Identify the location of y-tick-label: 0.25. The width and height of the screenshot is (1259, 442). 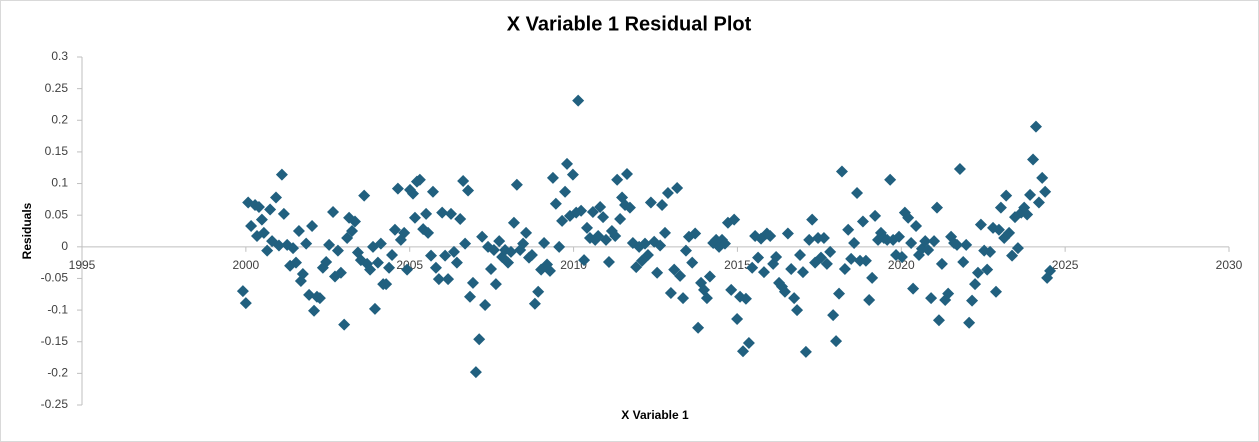
(57, 88).